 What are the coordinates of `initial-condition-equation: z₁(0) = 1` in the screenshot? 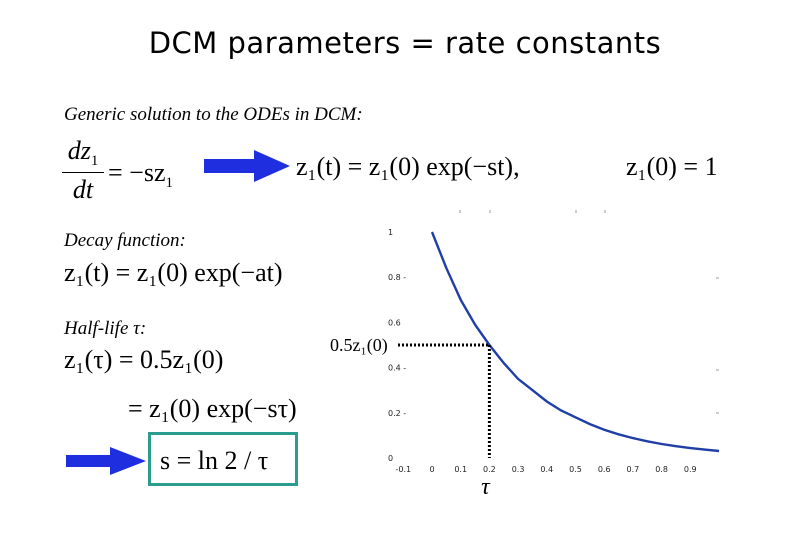 It's located at (672, 166).